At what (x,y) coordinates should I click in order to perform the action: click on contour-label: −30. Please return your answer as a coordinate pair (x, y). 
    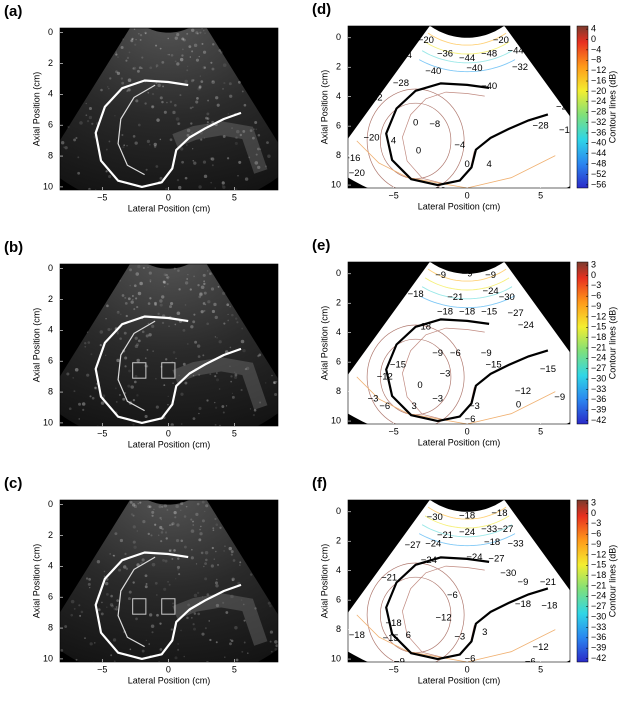
    Looking at the image, I should click on (508, 573).